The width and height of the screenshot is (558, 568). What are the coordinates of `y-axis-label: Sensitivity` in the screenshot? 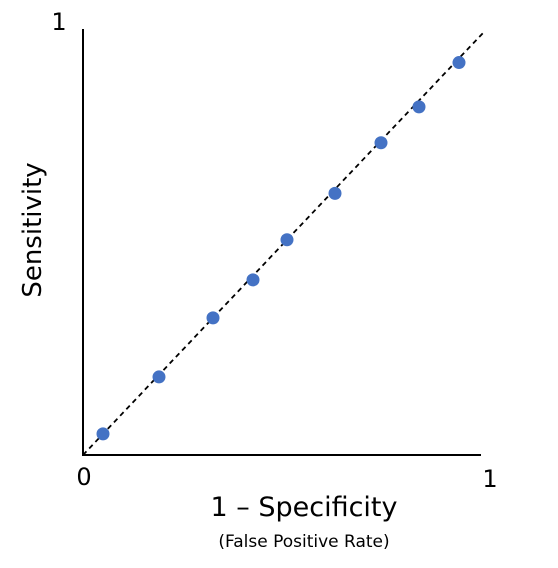 It's located at (33, 229).